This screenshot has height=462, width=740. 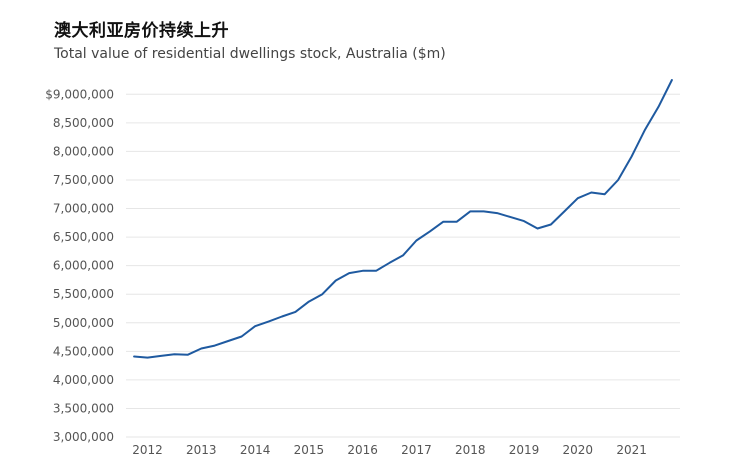 What do you see at coordinates (389, 450) in the screenshot?
I see `x-axis-ticks: 2012 2013 2014 2015 2016 2017 2018 2019 2020 2021` at bounding box center [389, 450].